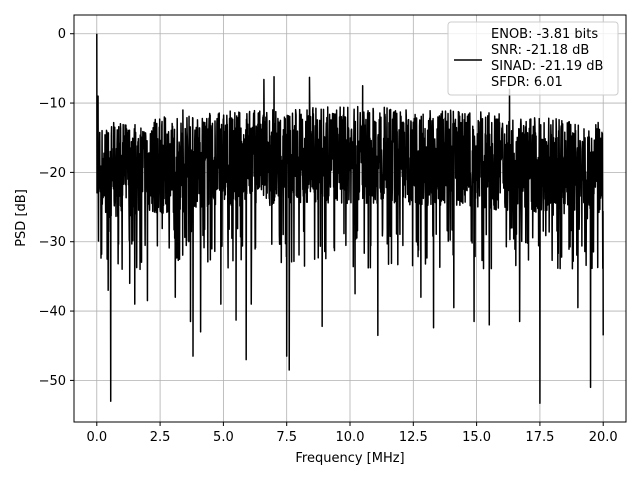 Image resolution: width=640 pixels, height=480 pixels. I want to click on x-tick-label: 0.0, so click(96, 437).